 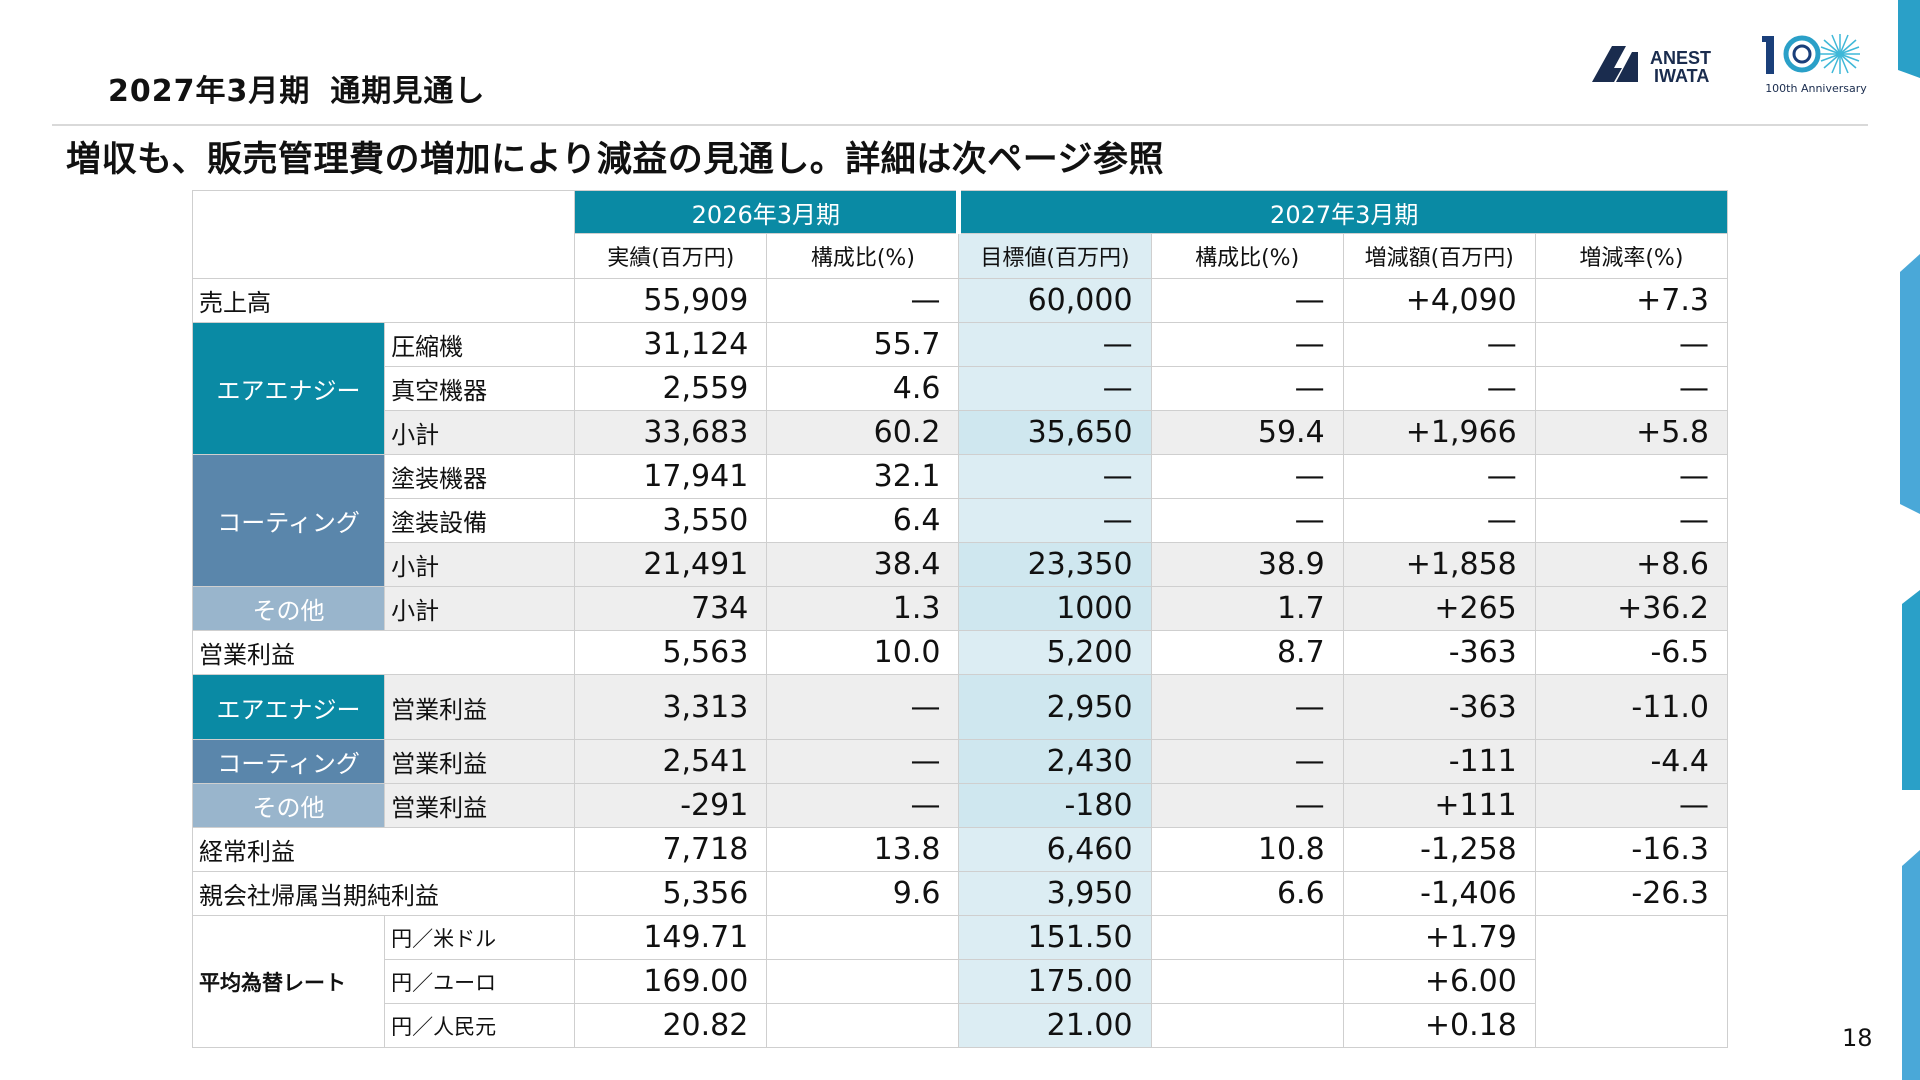 What do you see at coordinates (1439, 937) in the screenshot?
I see `cell-change: +1.79` at bounding box center [1439, 937].